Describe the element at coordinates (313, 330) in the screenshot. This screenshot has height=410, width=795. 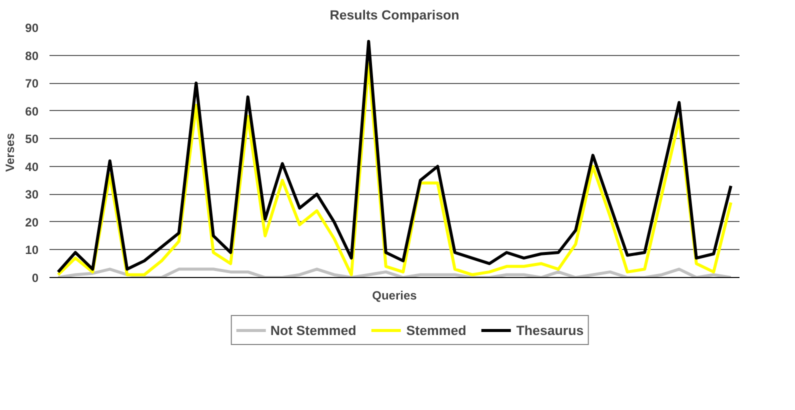
I see `legend-label: Not Stemmed` at that location.